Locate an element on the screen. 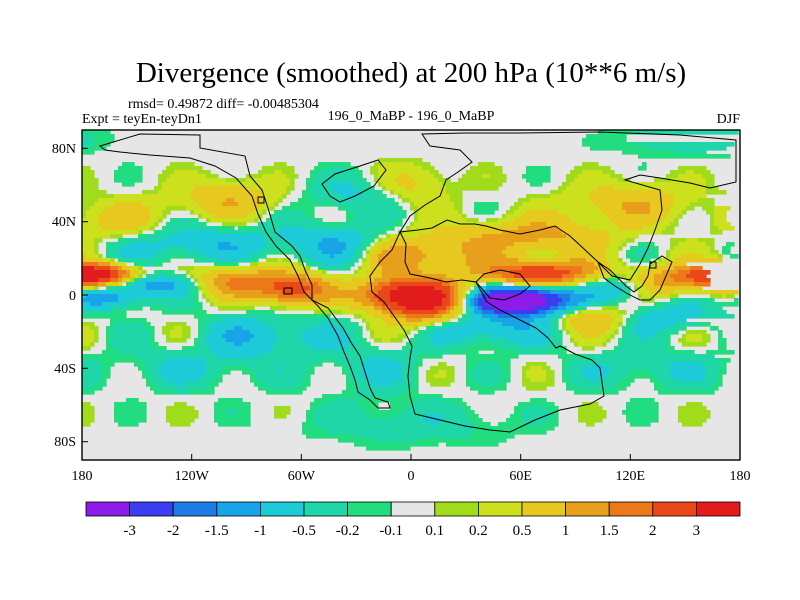  x-tick: 180 is located at coordinates (82, 469).